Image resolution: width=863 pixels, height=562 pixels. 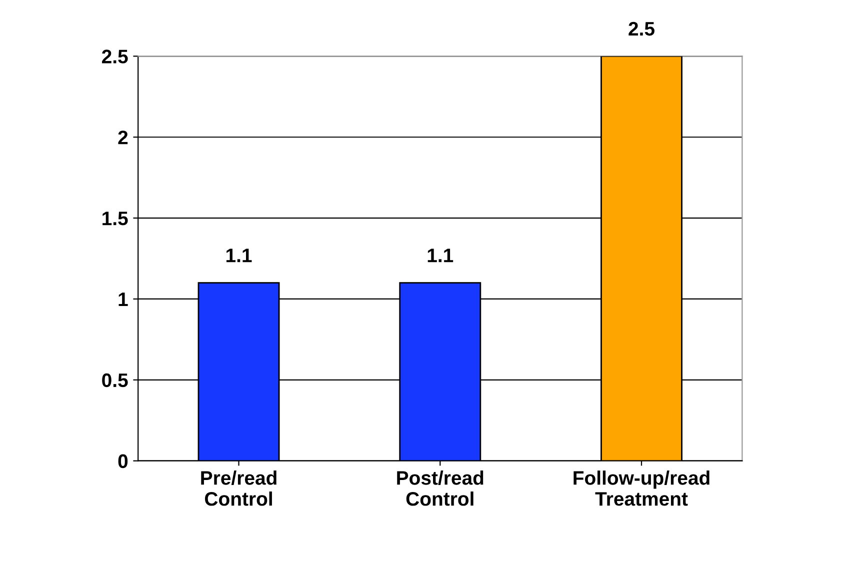 I want to click on x-tick-label: Follow-up/read Treatment, so click(x=642, y=488).